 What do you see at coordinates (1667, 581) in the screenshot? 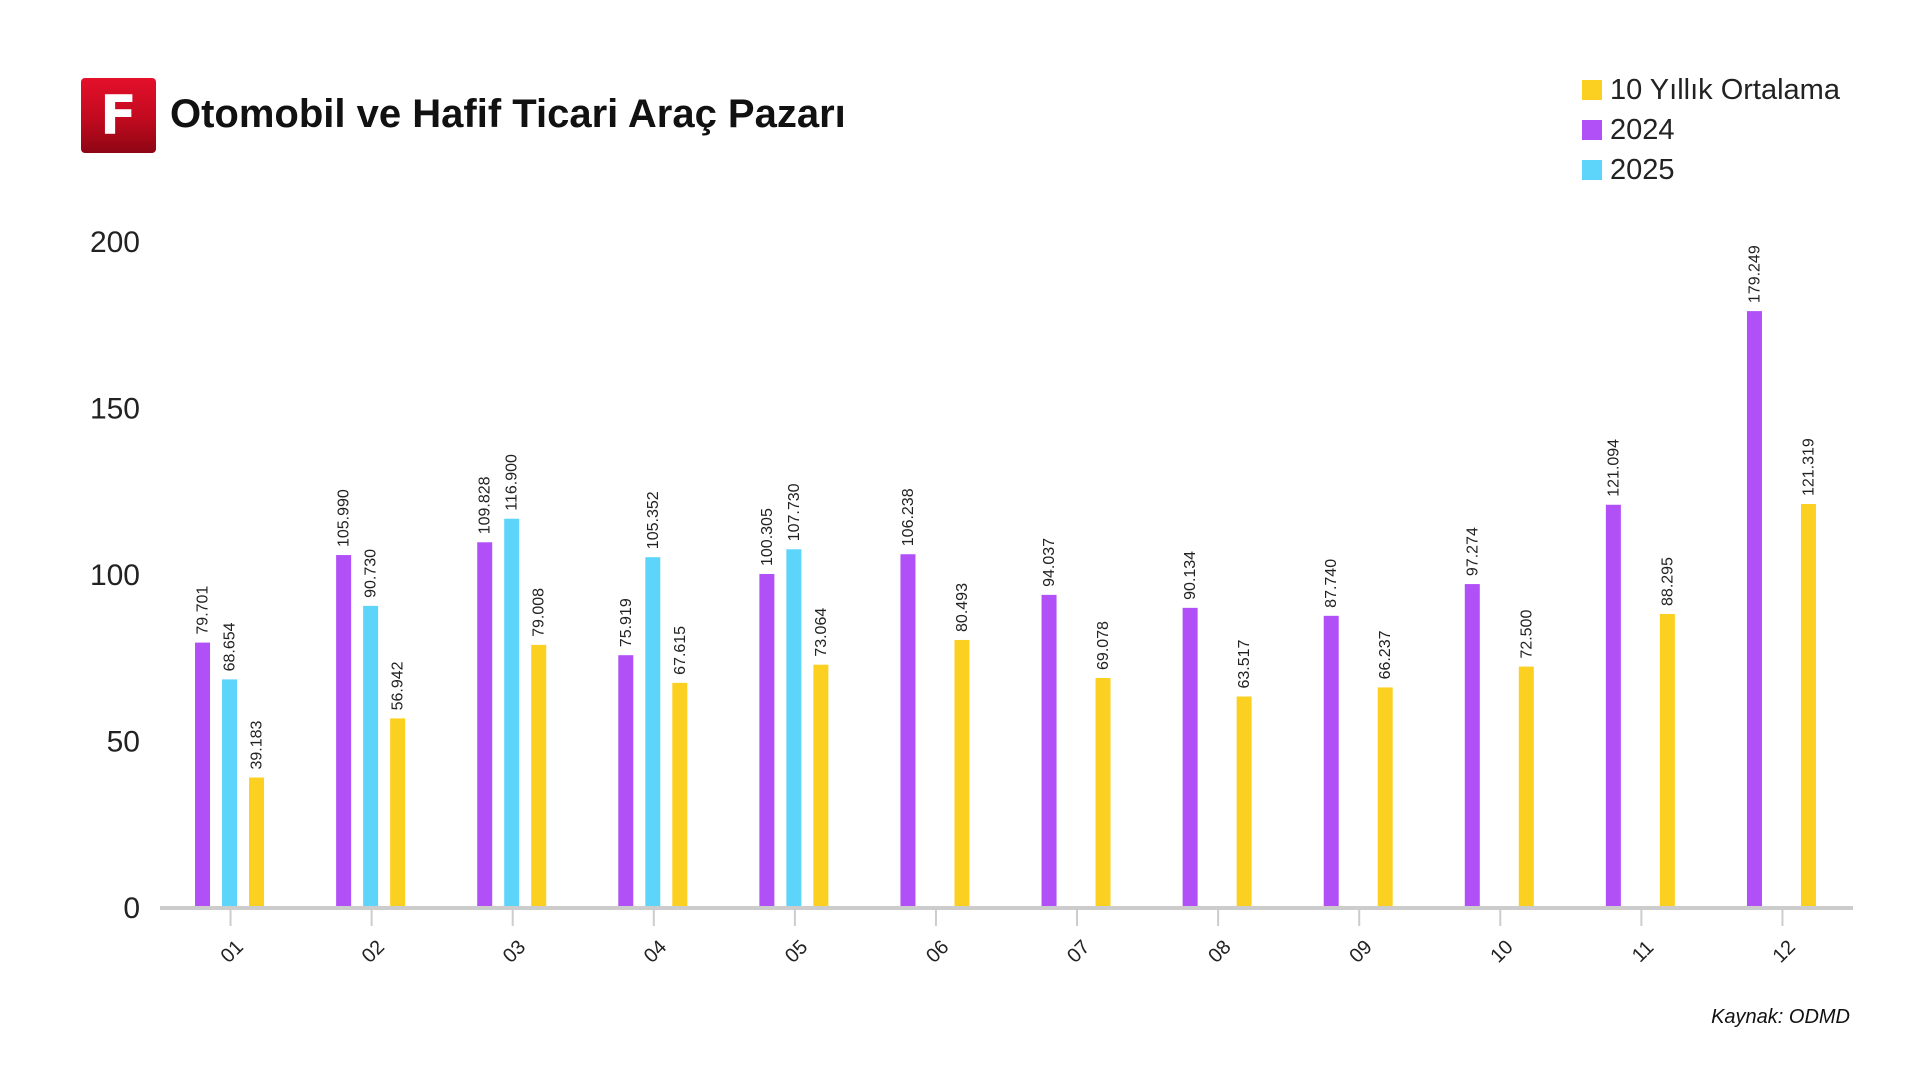
I see `data-label-10-yillik-ortalama-11: 88.295` at bounding box center [1667, 581].